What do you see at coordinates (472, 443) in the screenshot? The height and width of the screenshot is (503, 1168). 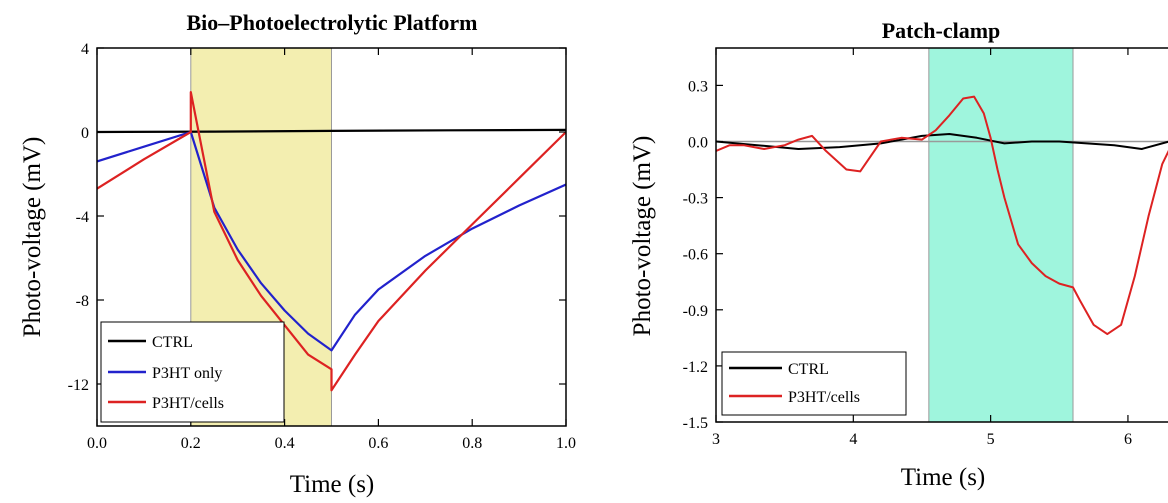 I see `x-tick-label: 0.8` at bounding box center [472, 443].